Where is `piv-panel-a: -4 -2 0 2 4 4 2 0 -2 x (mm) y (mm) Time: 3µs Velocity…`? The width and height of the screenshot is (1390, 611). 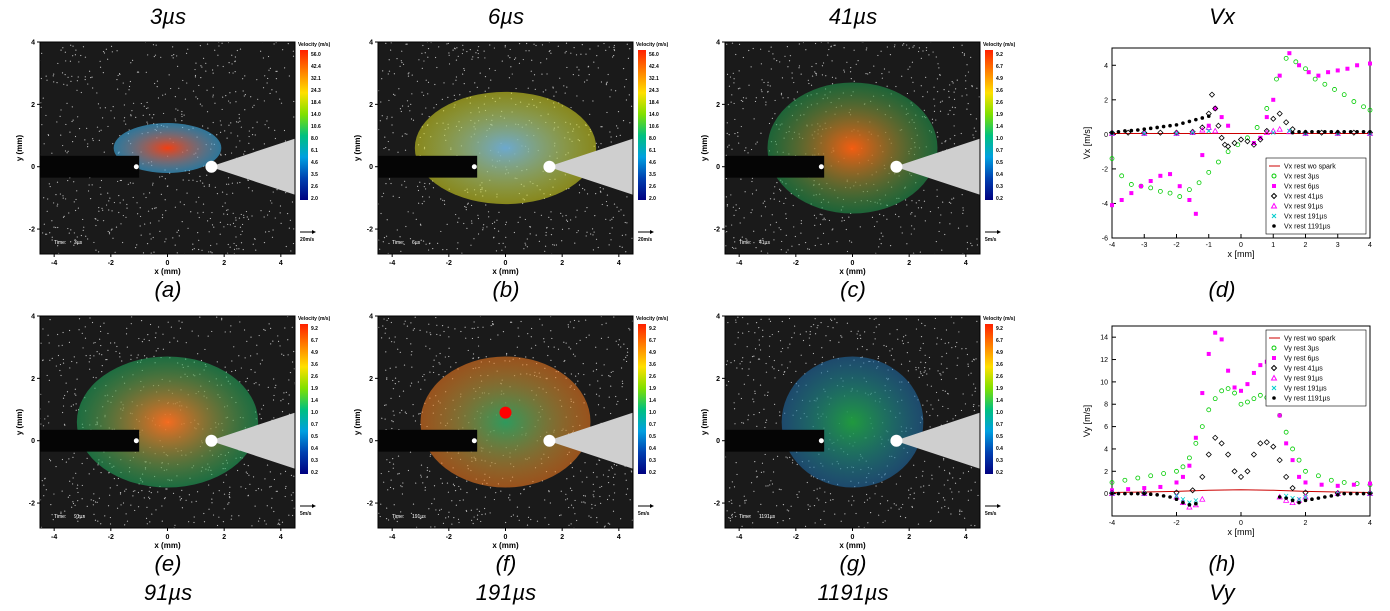 piv-panel-a: -4 -2 0 2 4 4 2 0 -2 x (mm) y (mm) Time: 3µs Velocity… is located at coordinates (172, 158).